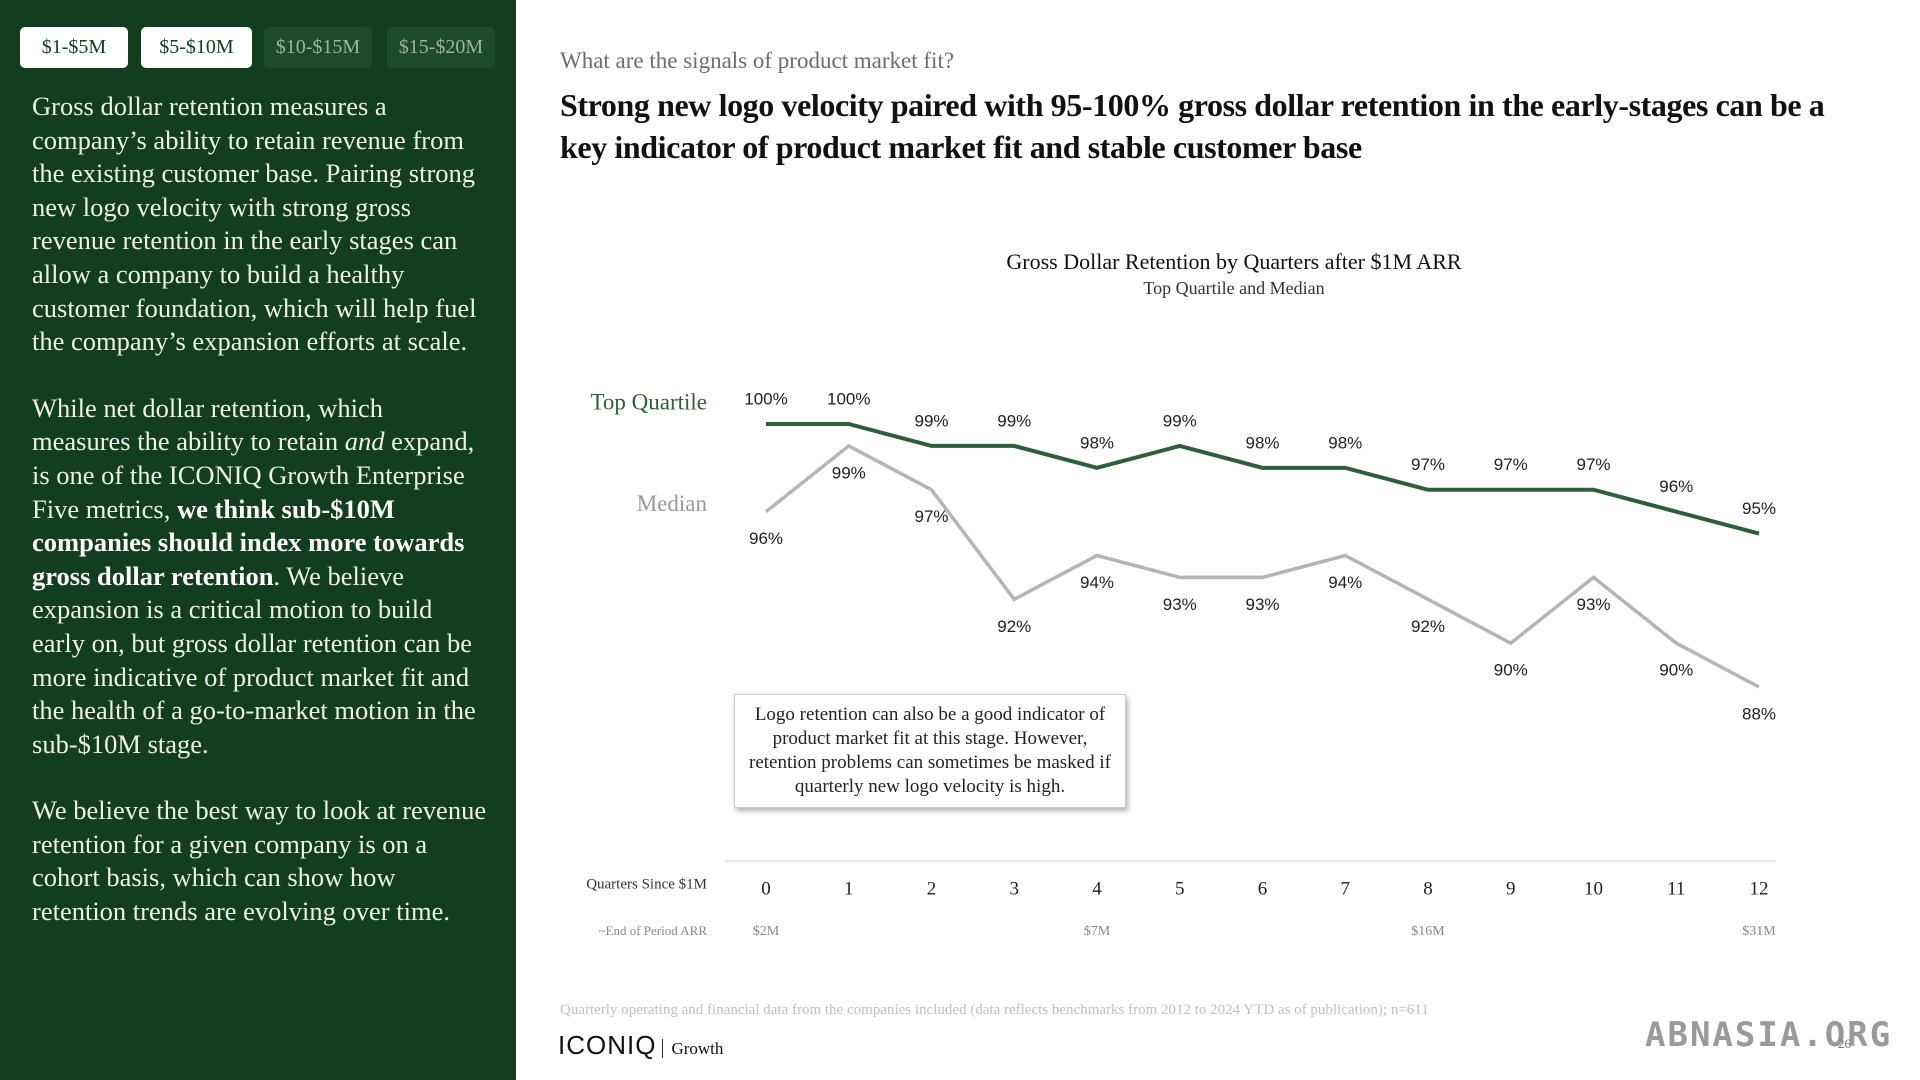 Image resolution: width=1920 pixels, height=1080 pixels. I want to click on data-label: 88%, so click(1759, 713).